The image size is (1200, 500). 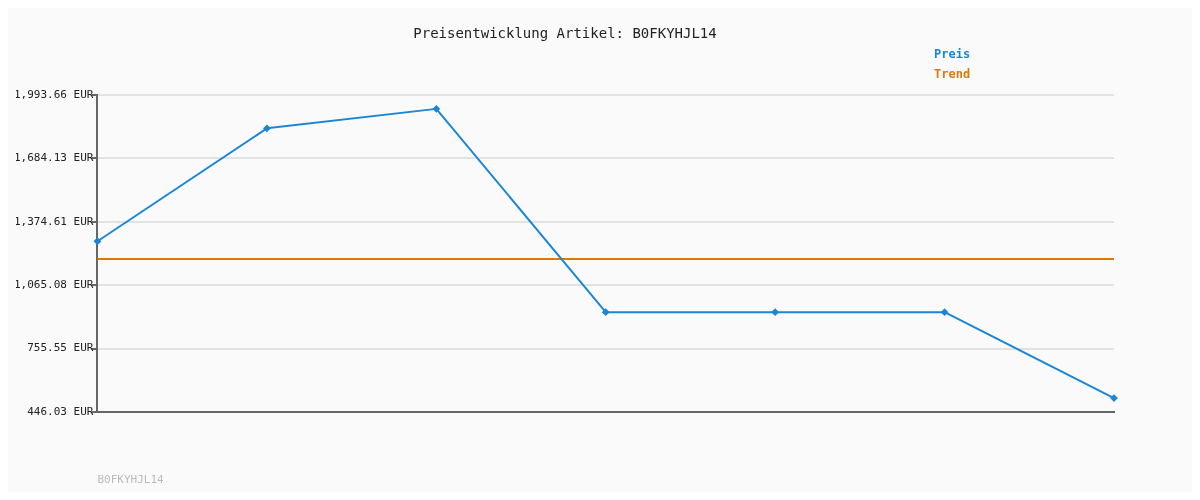 I want to click on text: Preis, so click(x=952, y=54).